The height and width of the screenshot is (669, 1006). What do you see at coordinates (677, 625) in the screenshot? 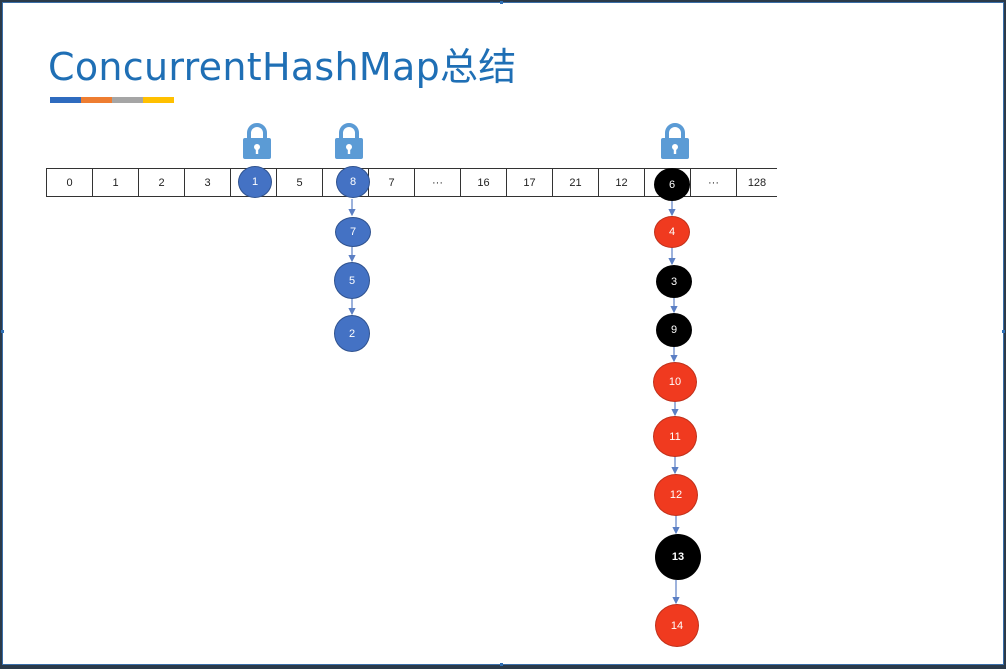
I see `tree-node-red: 14` at bounding box center [677, 625].